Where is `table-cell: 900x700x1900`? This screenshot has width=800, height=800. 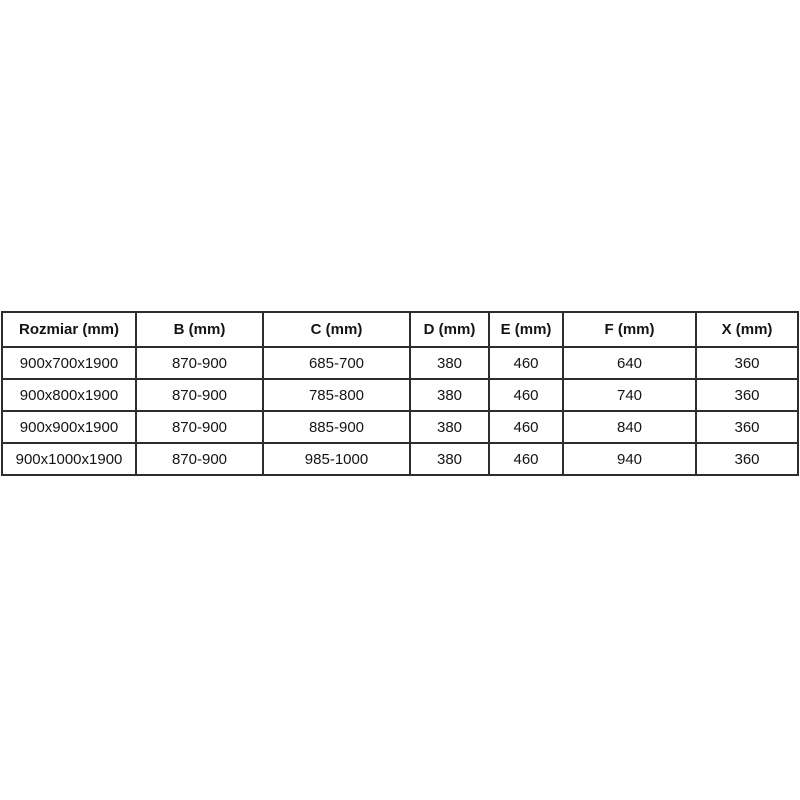 table-cell: 900x700x1900 is located at coordinates (69, 363).